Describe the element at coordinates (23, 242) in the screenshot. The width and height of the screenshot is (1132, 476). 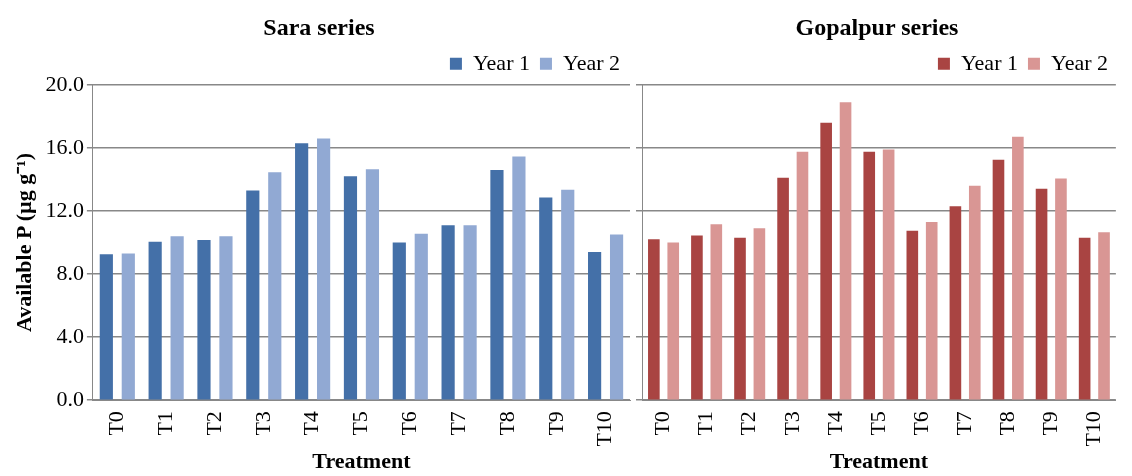
I see `y-axis-title: Available P (µg g⁻¹)` at that location.